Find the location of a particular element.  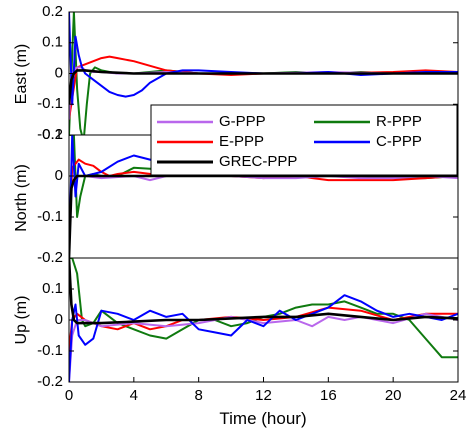

ytick-label-north: 0 is located at coordinates (59, 175).